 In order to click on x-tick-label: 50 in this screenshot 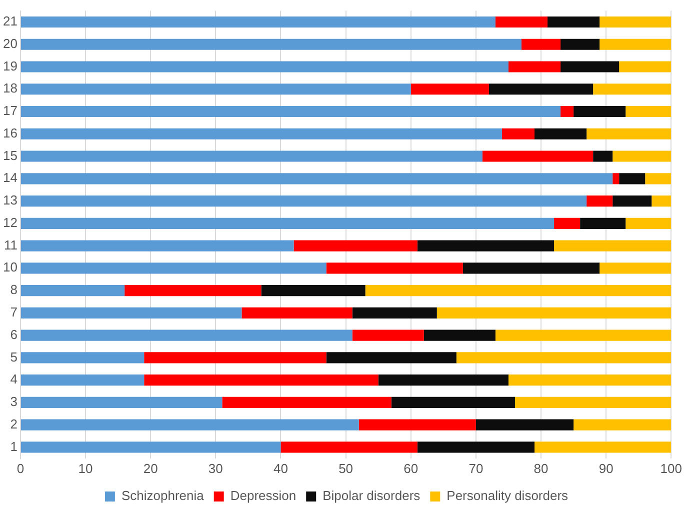, I will do `click(346, 468)`.